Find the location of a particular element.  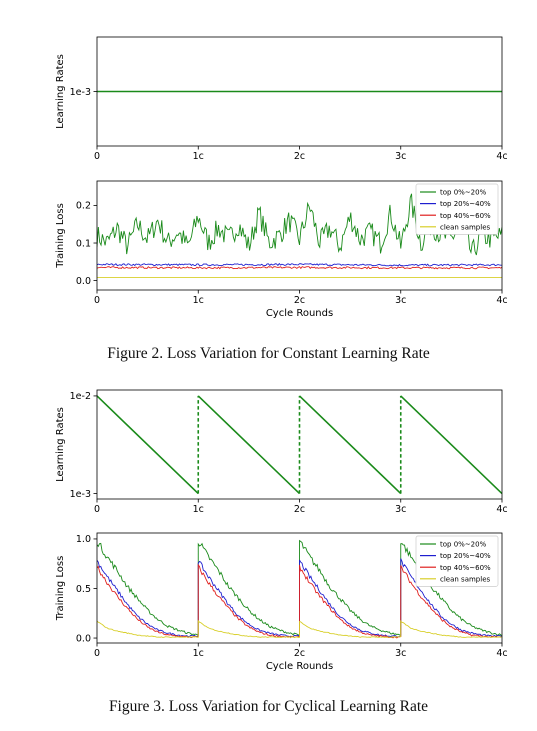

y-tick-label: 0.2 is located at coordinates (83, 206).